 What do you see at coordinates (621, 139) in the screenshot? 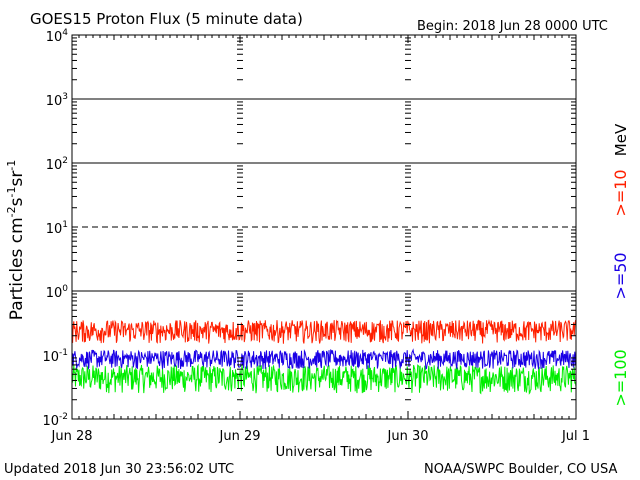
I see `legend-unit-mev: MeV` at bounding box center [621, 139].